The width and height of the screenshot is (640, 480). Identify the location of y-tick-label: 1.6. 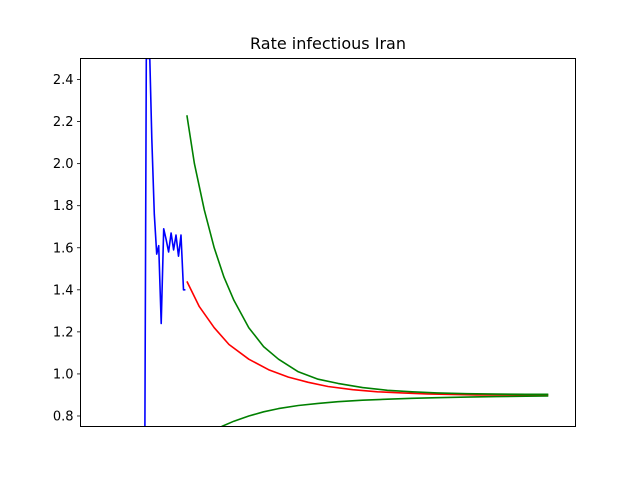
(63, 248).